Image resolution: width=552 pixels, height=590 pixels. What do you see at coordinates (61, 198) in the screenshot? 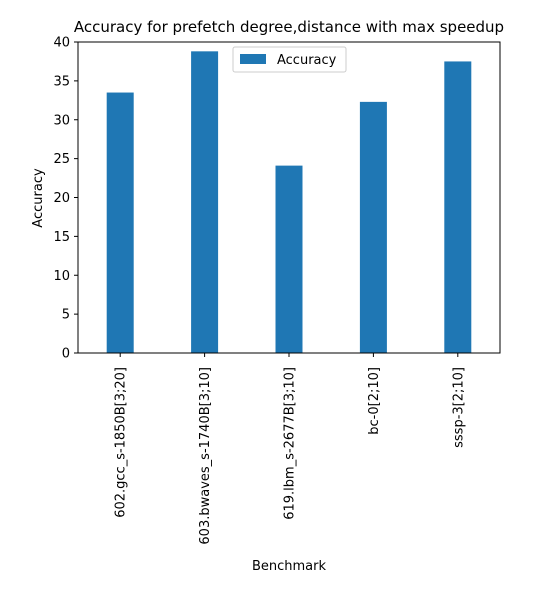
I see `y-tick-label-20: 20` at bounding box center [61, 198].